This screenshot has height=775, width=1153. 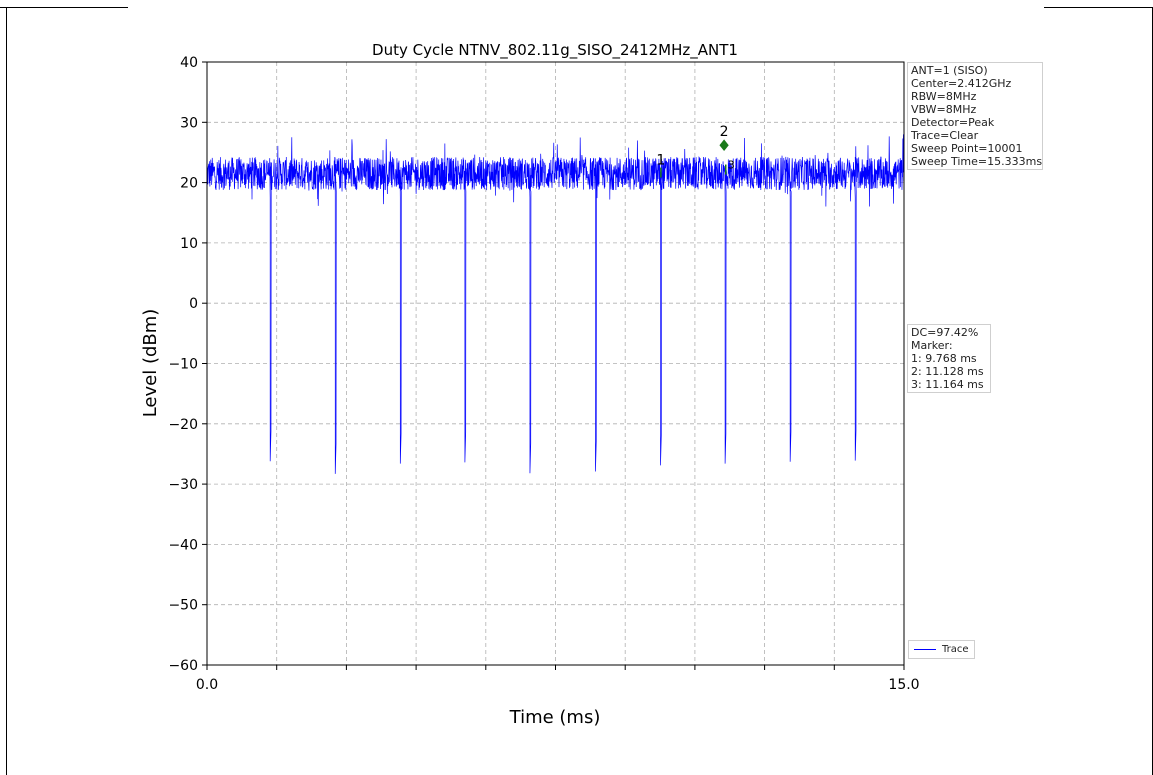 What do you see at coordinates (193, 304) in the screenshot?
I see `y-tick-label: 0` at bounding box center [193, 304].